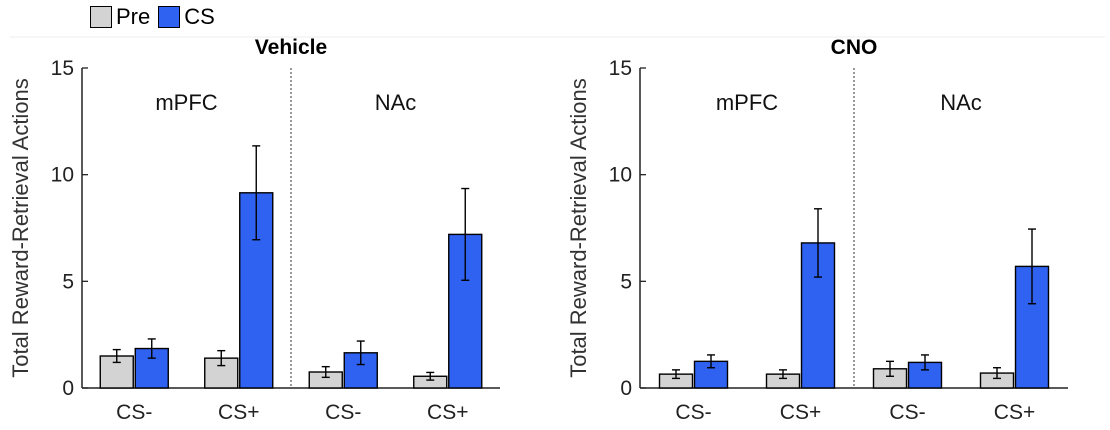 This screenshot has height=430, width=1110. Describe the element at coordinates (620, 175) in the screenshot. I see `cno-ytick-label: 10` at that location.